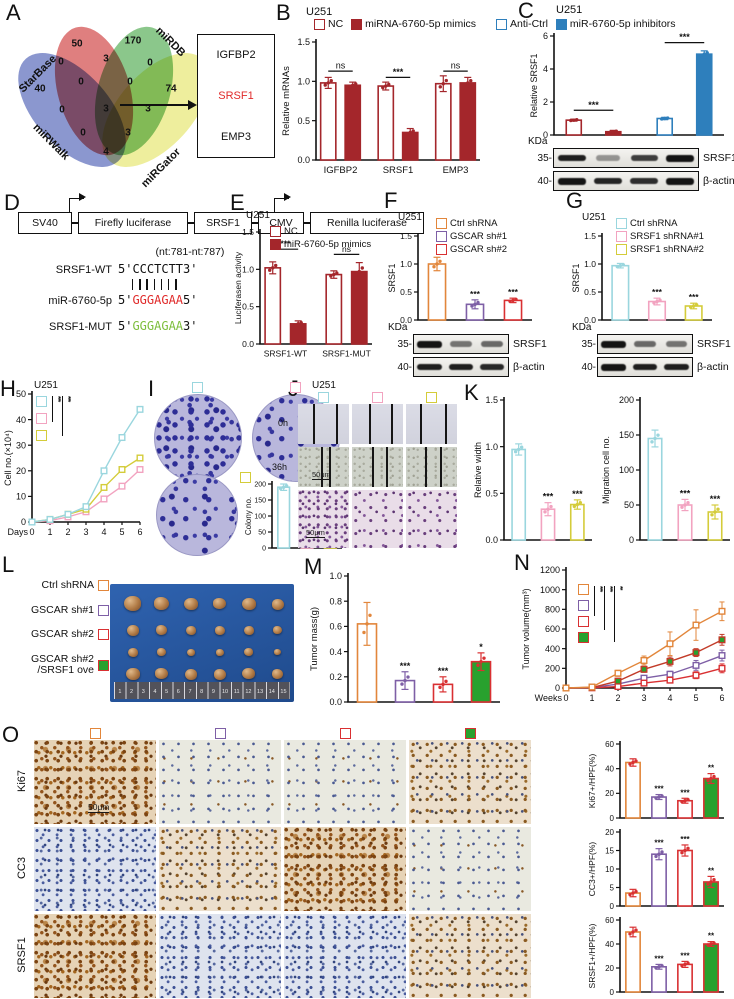 The image size is (734, 999). I want to click on ruler-number: 2, so click(132, 692).